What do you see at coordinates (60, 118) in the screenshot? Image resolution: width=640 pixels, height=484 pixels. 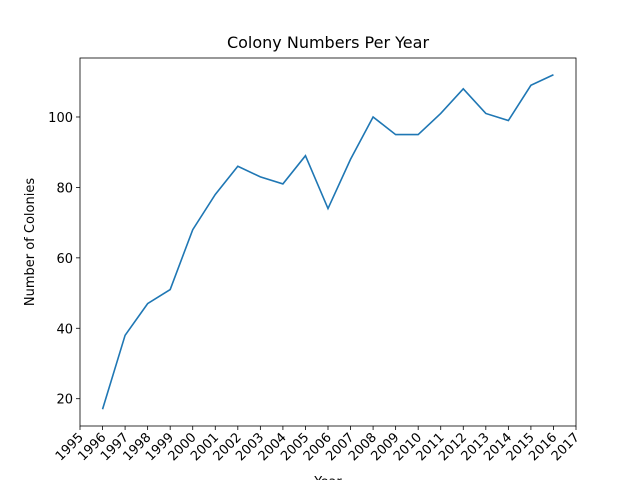 I see `y-tick-label: 100` at bounding box center [60, 118].